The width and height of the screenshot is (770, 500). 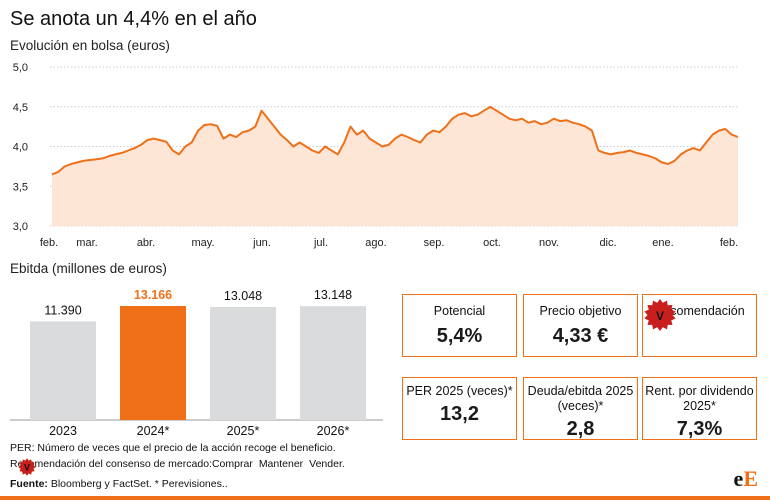 I want to click on source-label: Fuente:, so click(x=29, y=484).